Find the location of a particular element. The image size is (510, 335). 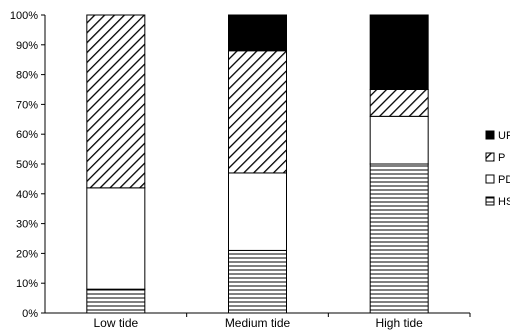

legend-label-hs: HS is located at coordinates (504, 202).